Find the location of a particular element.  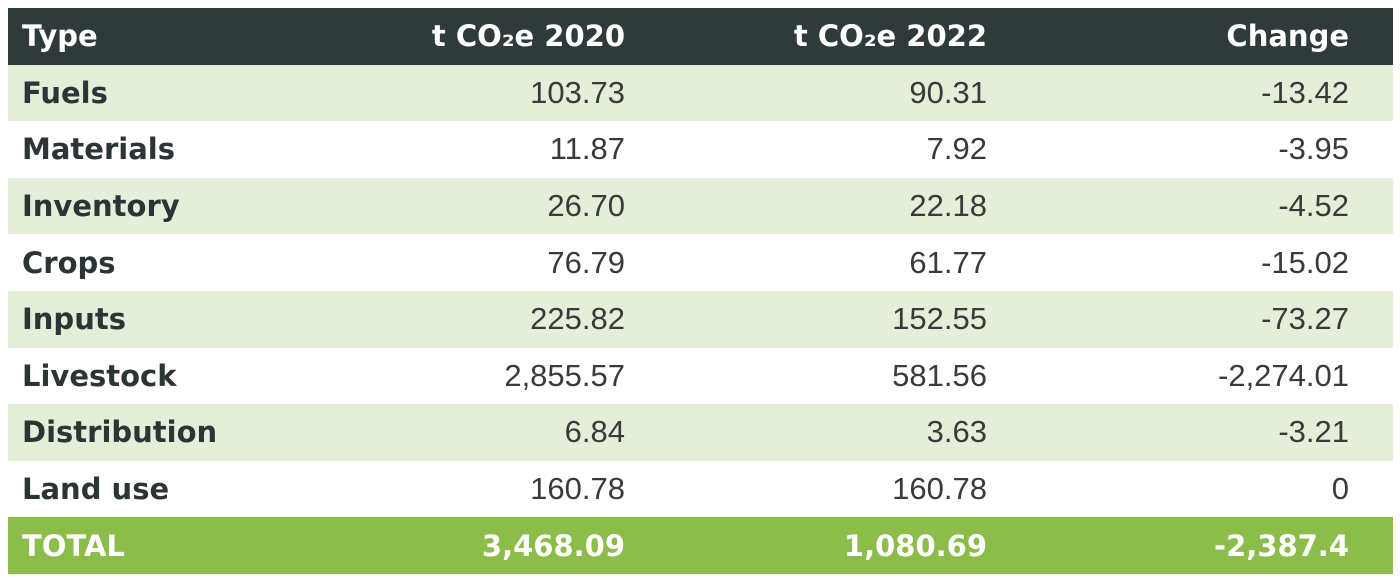

cell-value: 76.79 is located at coordinates (586, 262).